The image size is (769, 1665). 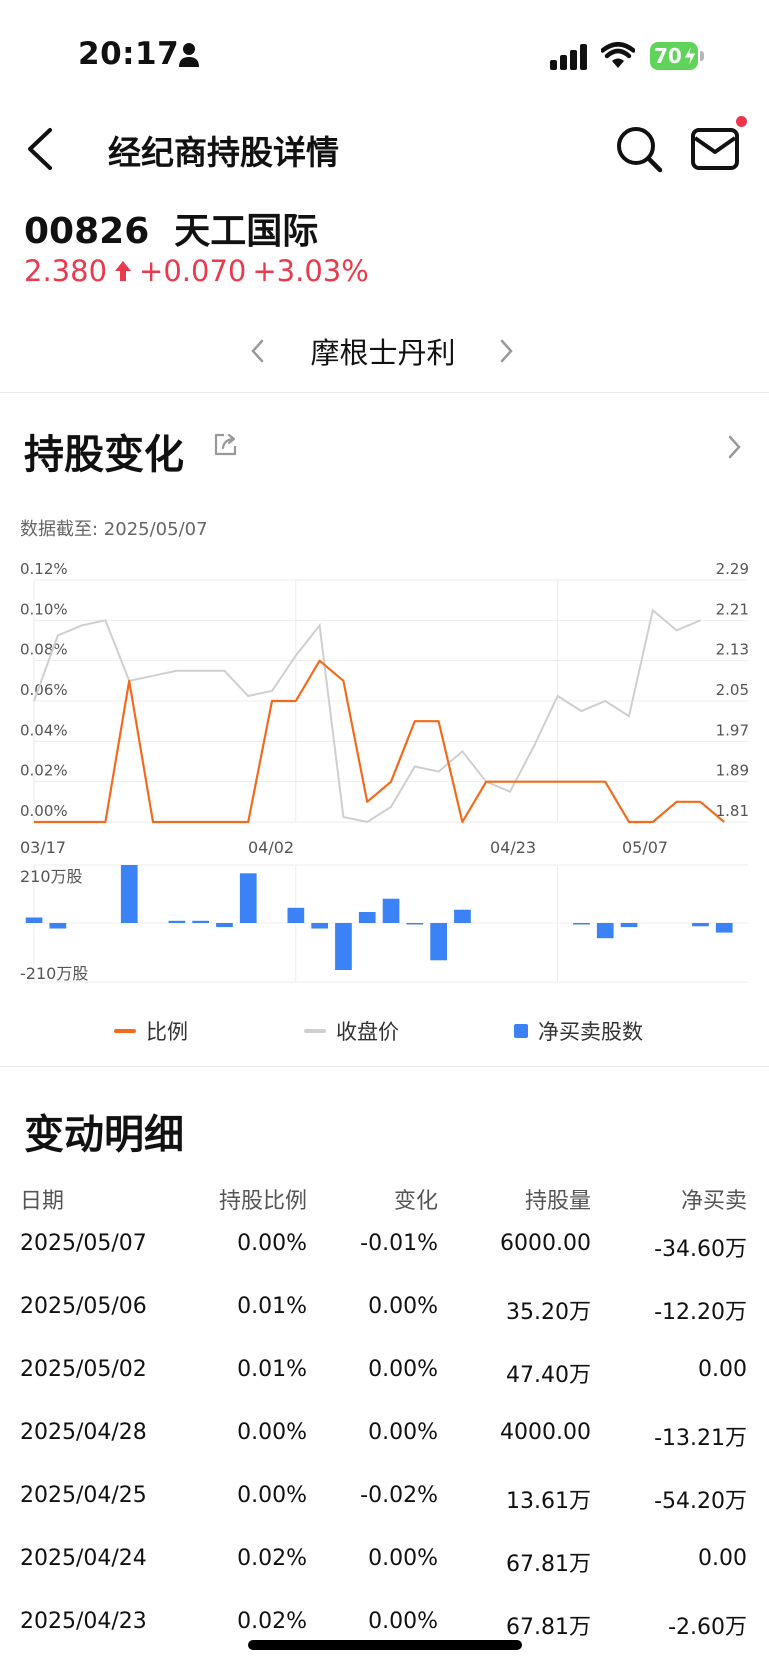 What do you see at coordinates (226, 444) in the screenshot?
I see `share-icon` at bounding box center [226, 444].